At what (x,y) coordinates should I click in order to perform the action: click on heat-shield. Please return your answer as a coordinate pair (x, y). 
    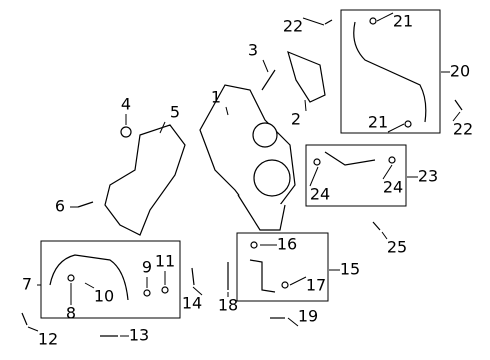
    Looking at the image, I should click on (145, 180).